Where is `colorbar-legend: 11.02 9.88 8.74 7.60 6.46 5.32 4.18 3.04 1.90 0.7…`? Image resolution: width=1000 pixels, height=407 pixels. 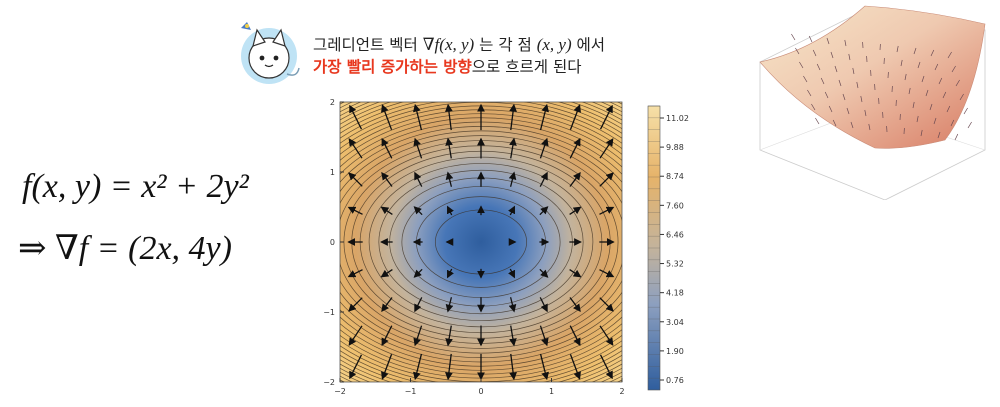
colorbar-legend: 11.02 9.88 8.74 7.60 6.46 5.32 4.18 3.04 1.90 0.7… is located at coordinates (668, 248).